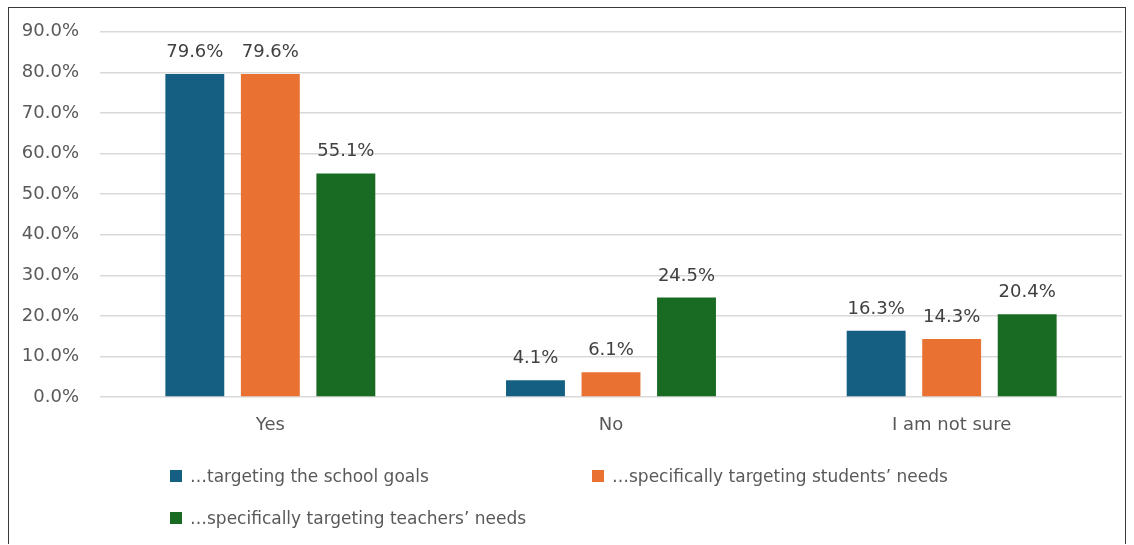 This screenshot has height=545, width=1134. What do you see at coordinates (50, 71) in the screenshot?
I see `y-tick-label: 80.0%` at bounding box center [50, 71].